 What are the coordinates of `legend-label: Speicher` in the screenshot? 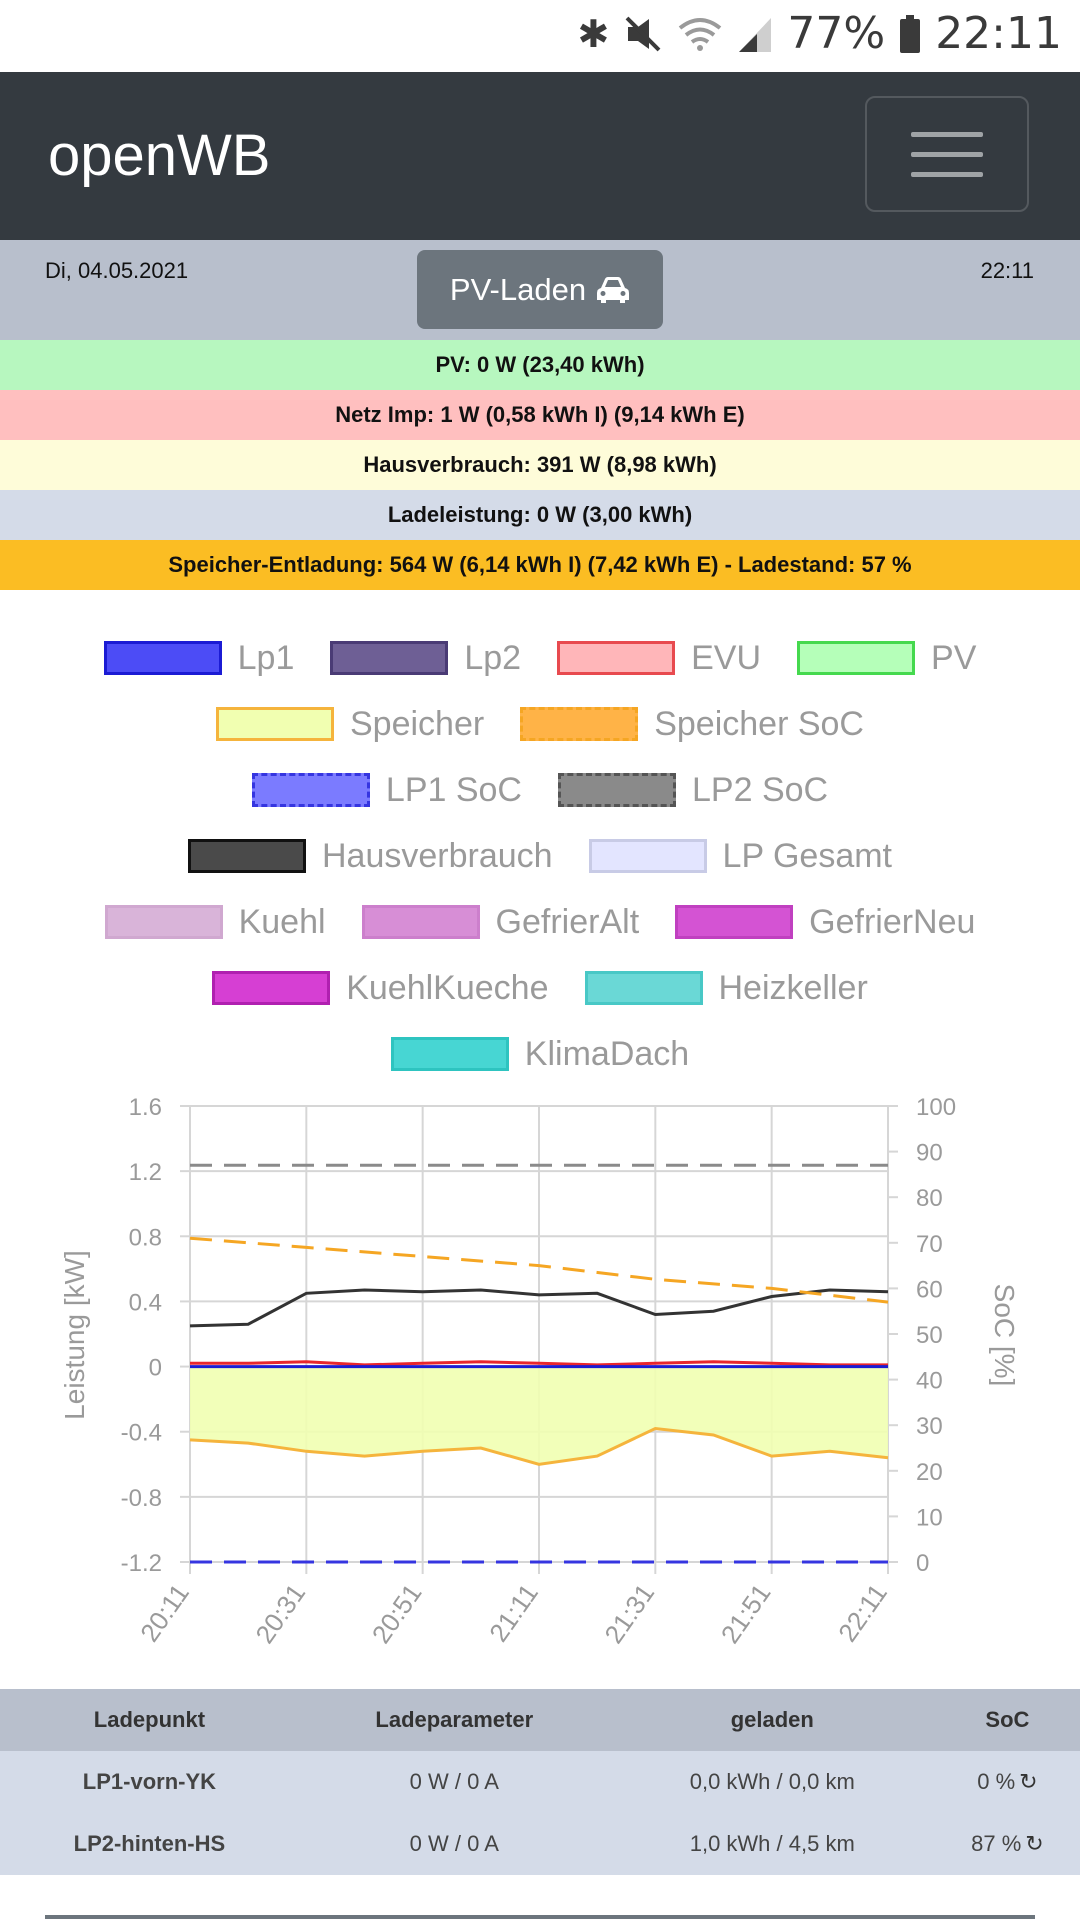 It's located at (417, 723).